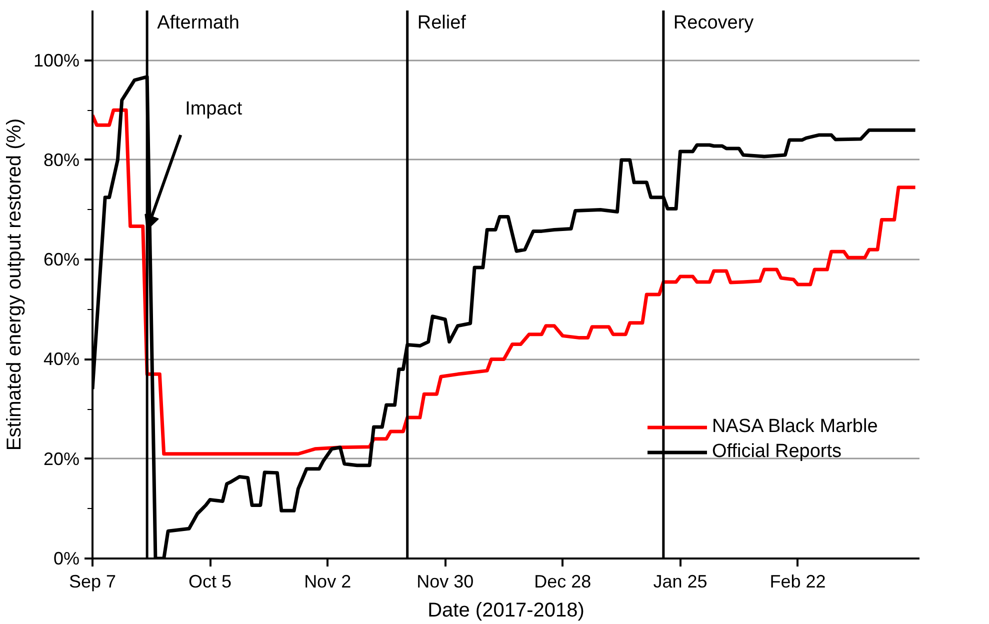  I want to click on ref-line-label: Relief, so click(442, 23).